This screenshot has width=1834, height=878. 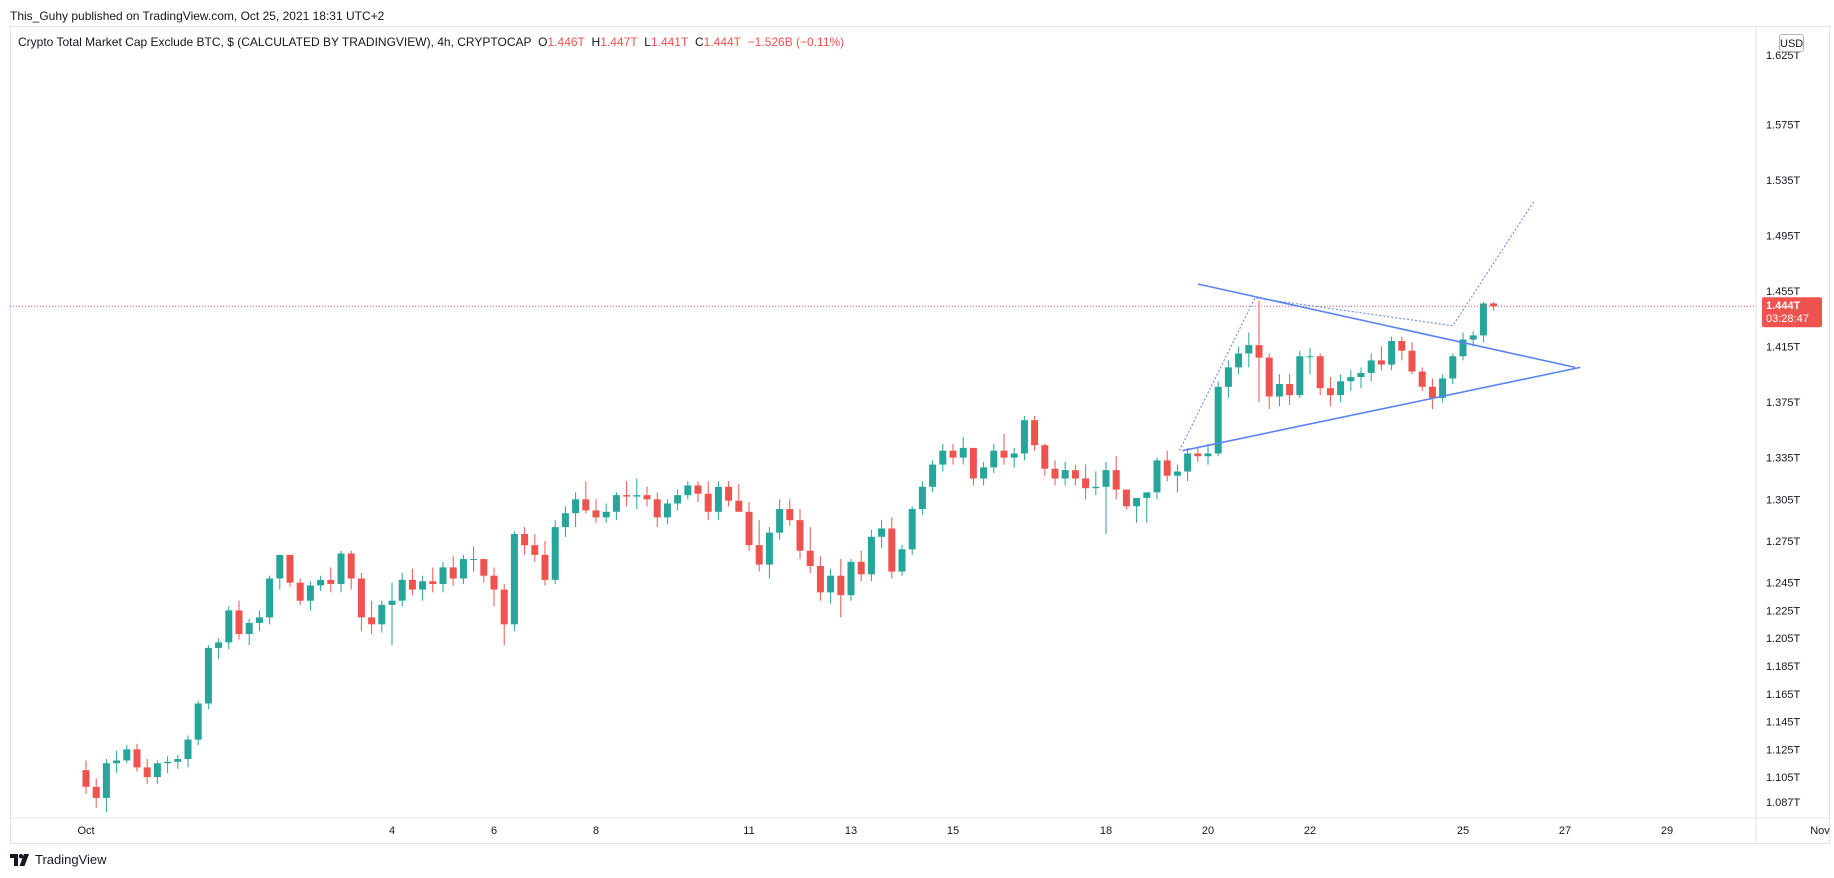 I want to click on triangle-projection-line, so click(x=1356, y=325).